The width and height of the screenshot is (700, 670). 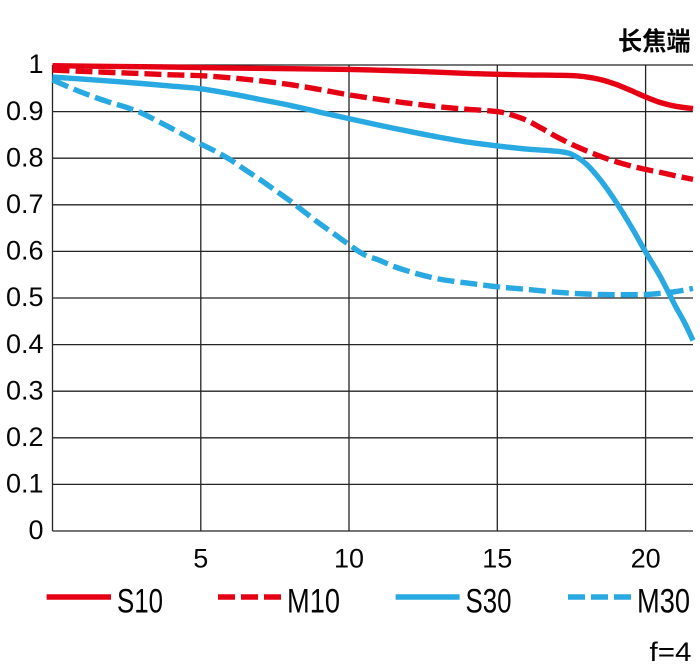 What do you see at coordinates (35, 64) in the screenshot?
I see `svg-text: 1` at bounding box center [35, 64].